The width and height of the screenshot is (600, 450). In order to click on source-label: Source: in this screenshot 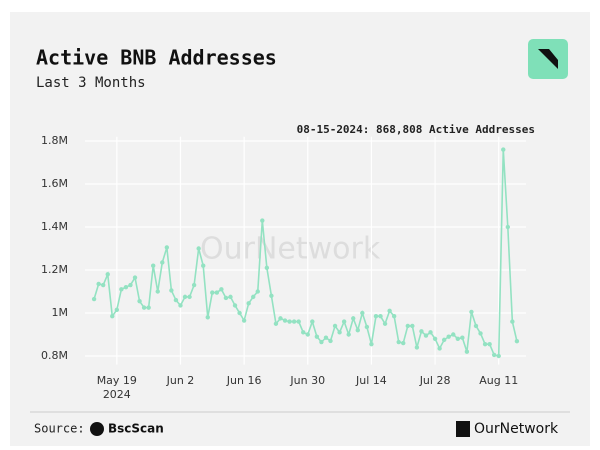, I will do `click(59, 429)`.